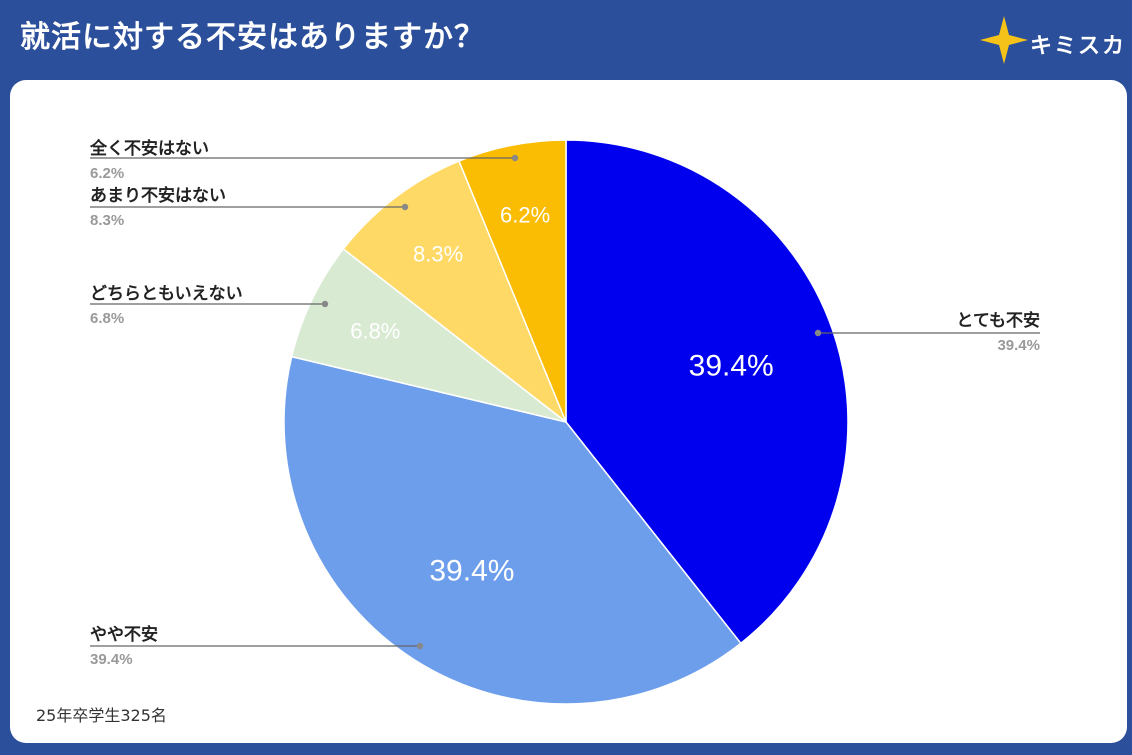 The width and height of the screenshot is (1132, 755). What do you see at coordinates (375, 331) in the screenshot?
I see `slice-percent-label: 6.8%` at bounding box center [375, 331].